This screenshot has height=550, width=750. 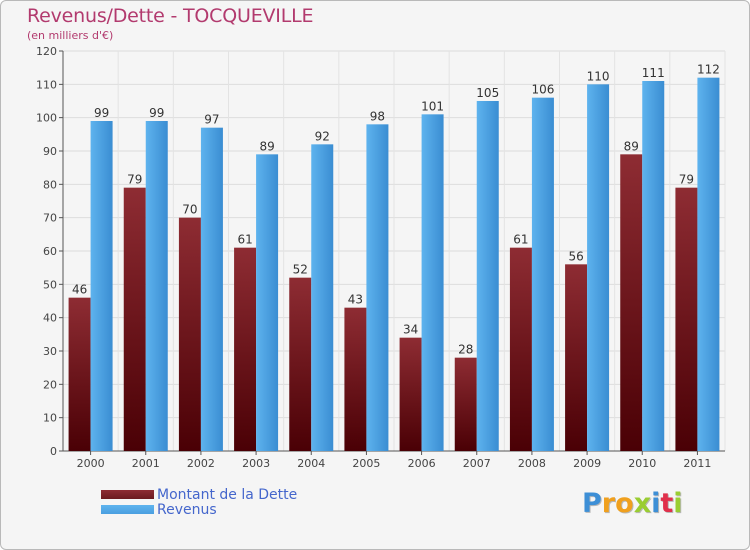 What do you see at coordinates (127, 509) in the screenshot?
I see `legend-swatch-revenus` at bounding box center [127, 509].